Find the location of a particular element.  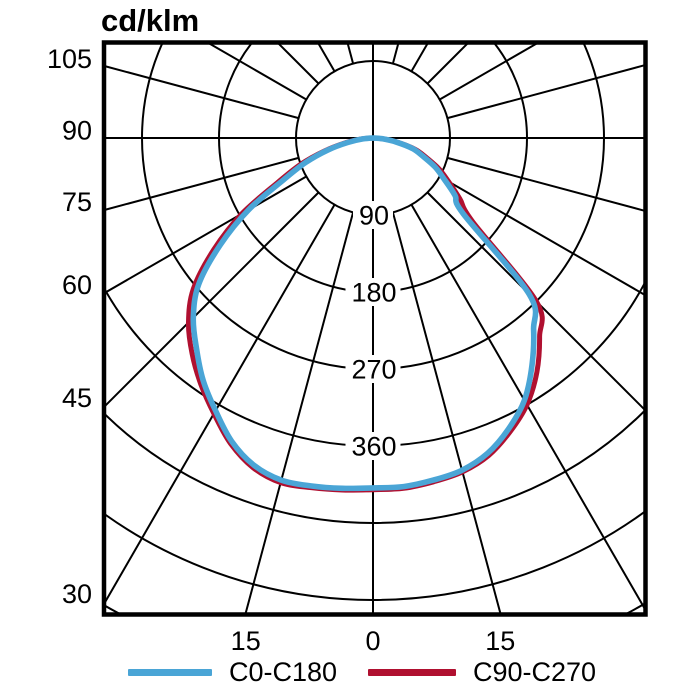

legend-item-c0-c180: C0-C180 is located at coordinates (233, 671).